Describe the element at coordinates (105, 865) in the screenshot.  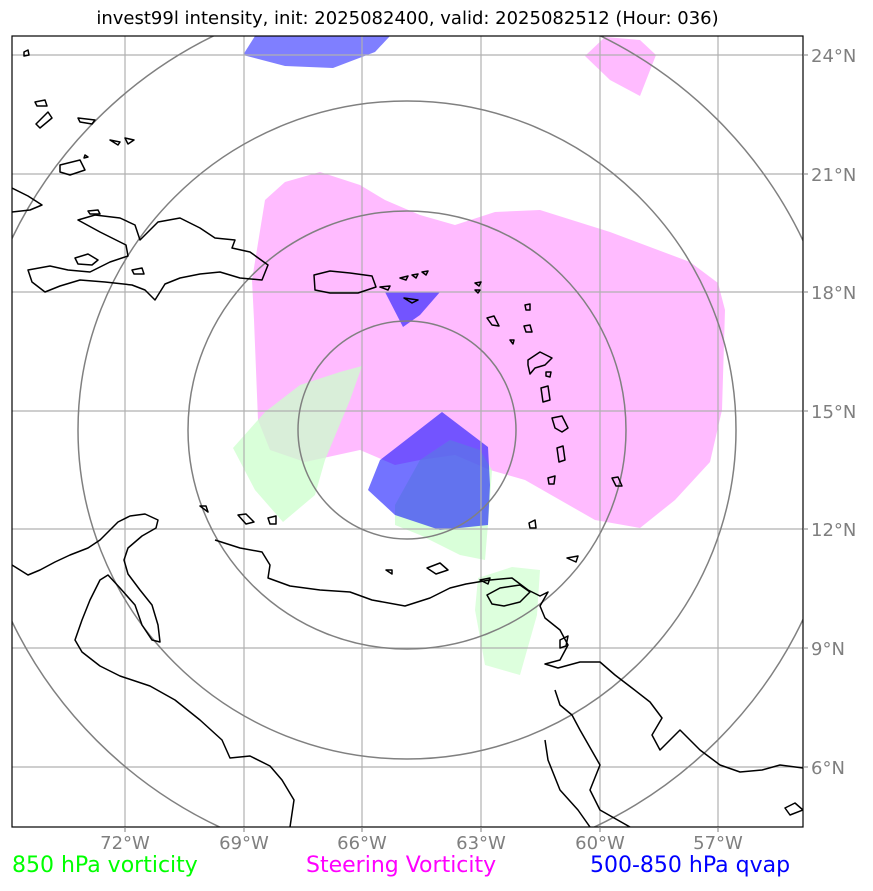
I see `legend-850-vorticity: 850 hPa vorticity` at that location.